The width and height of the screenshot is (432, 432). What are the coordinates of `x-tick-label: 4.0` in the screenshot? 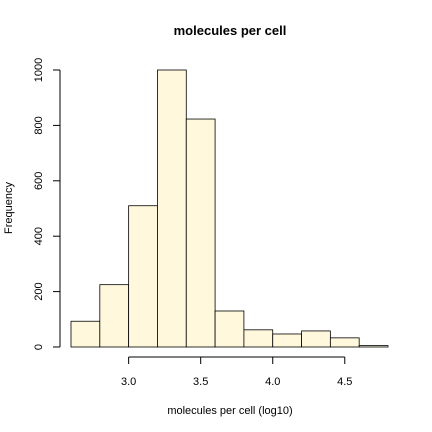 It's located at (272, 382).